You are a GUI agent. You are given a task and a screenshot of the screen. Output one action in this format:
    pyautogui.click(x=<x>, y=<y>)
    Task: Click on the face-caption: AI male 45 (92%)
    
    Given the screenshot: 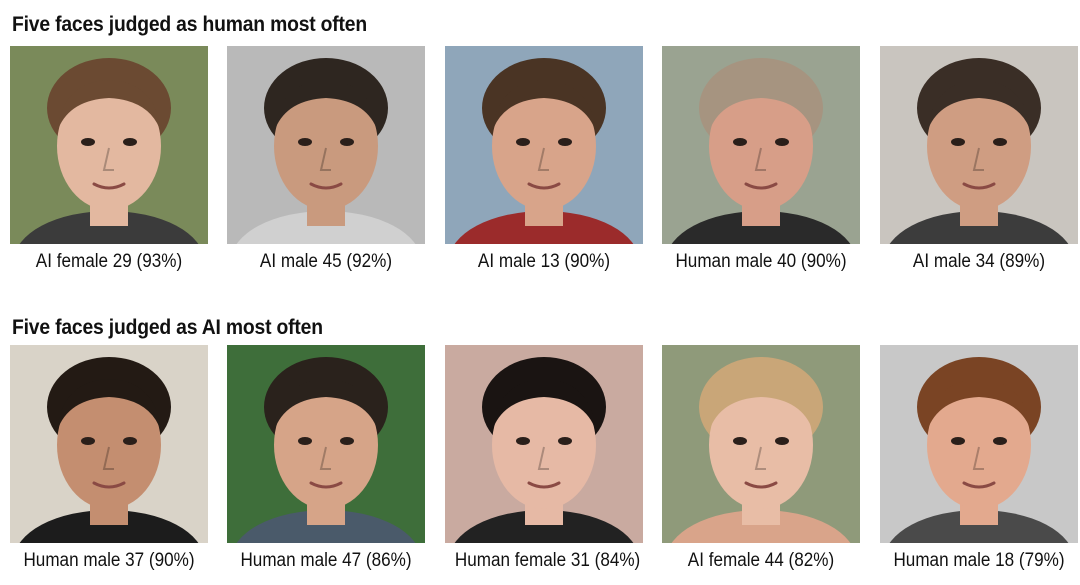 What is the action you would take?
    pyautogui.click(x=326, y=261)
    